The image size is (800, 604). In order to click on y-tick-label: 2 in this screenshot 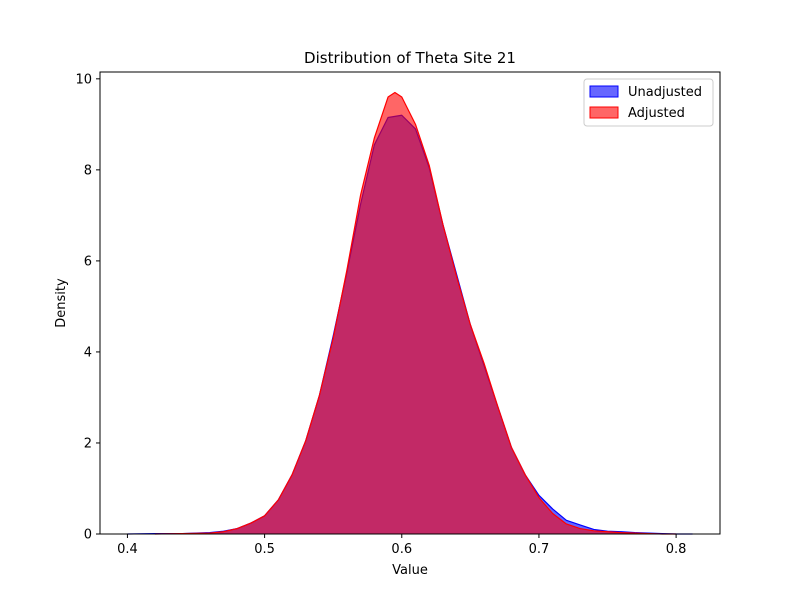, I will do `click(88, 443)`.